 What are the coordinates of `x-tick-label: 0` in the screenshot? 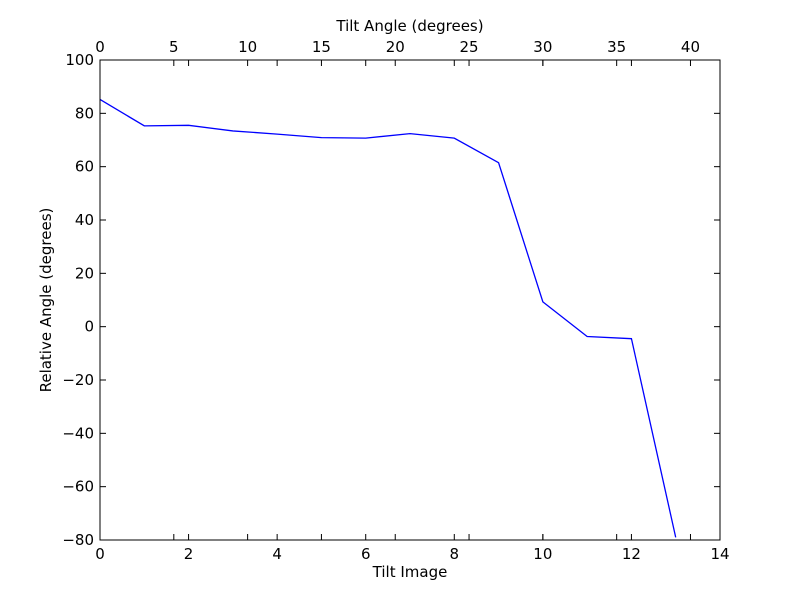 It's located at (100, 554).